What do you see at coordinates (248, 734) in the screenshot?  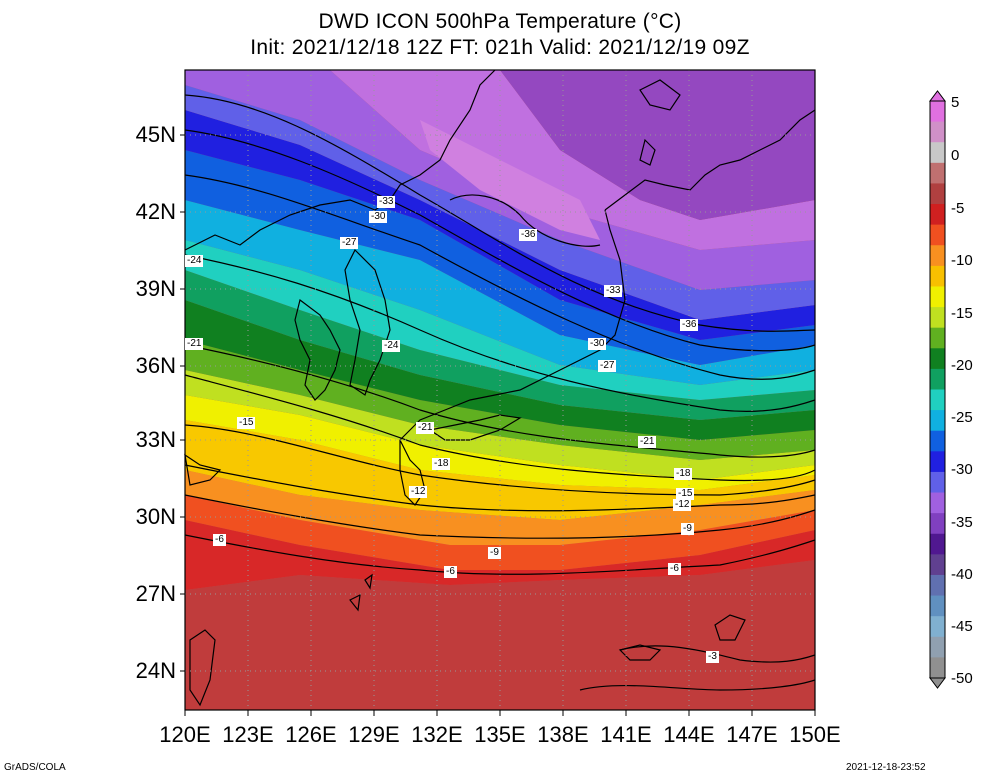 I see `lon-label: 123E` at bounding box center [248, 734].